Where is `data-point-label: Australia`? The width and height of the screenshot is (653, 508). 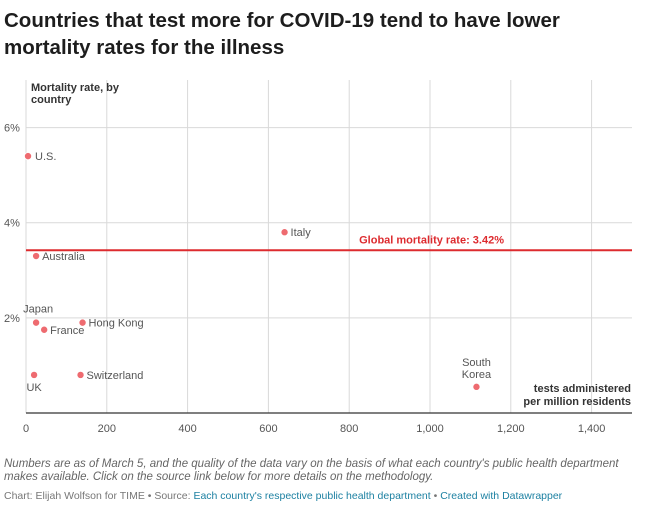 data-point-label: Australia is located at coordinates (64, 257).